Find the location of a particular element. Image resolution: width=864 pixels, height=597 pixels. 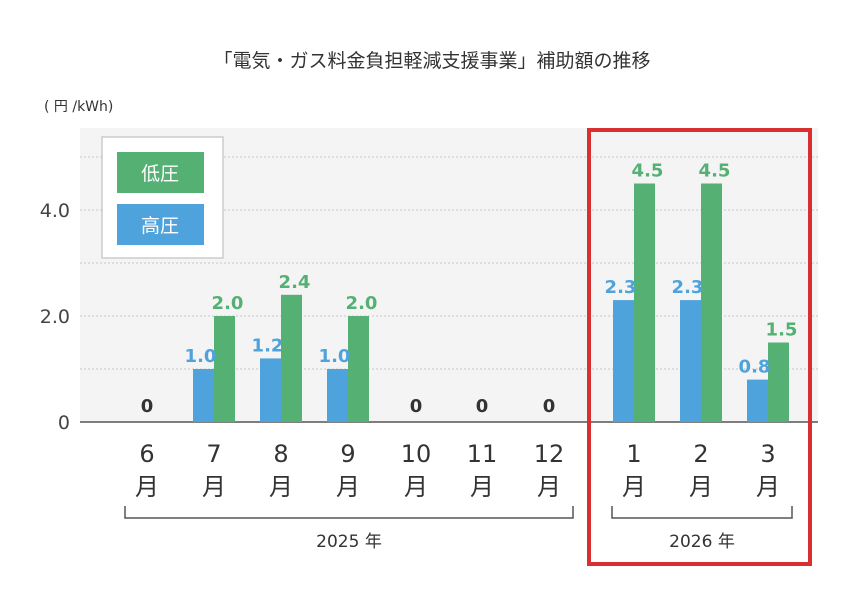

x-tick-label: 8 is located at coordinates (280, 454).